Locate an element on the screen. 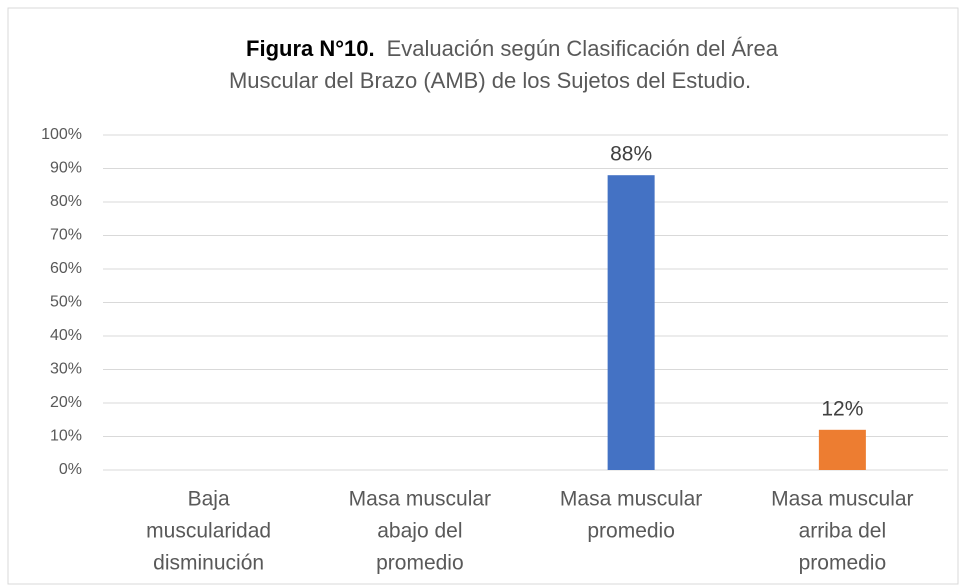  y-tick-label: 20% is located at coordinates (66, 402).